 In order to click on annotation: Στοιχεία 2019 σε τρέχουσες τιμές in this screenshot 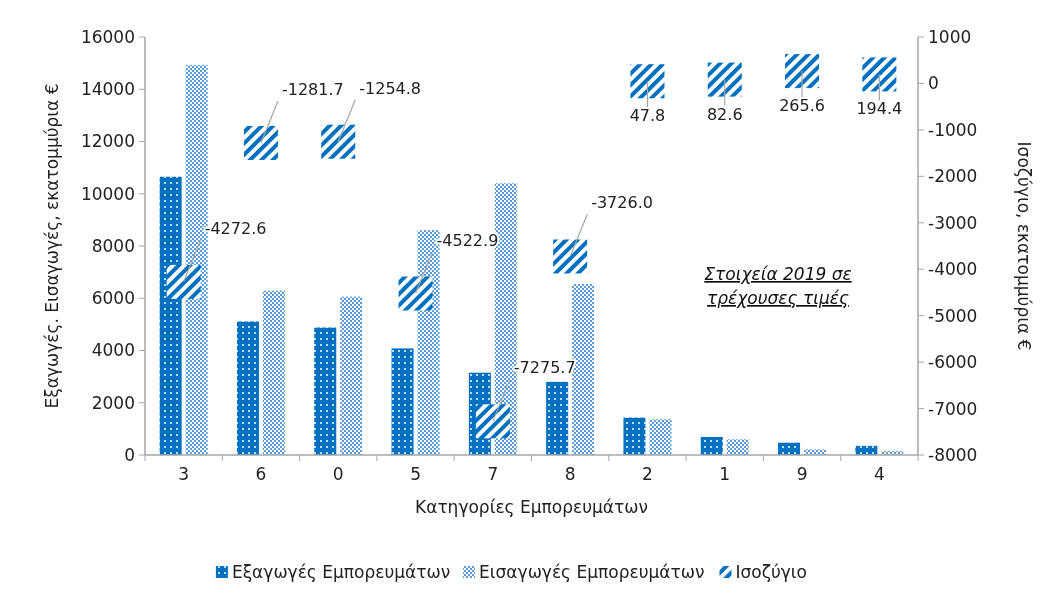, I will do `click(778, 286)`.